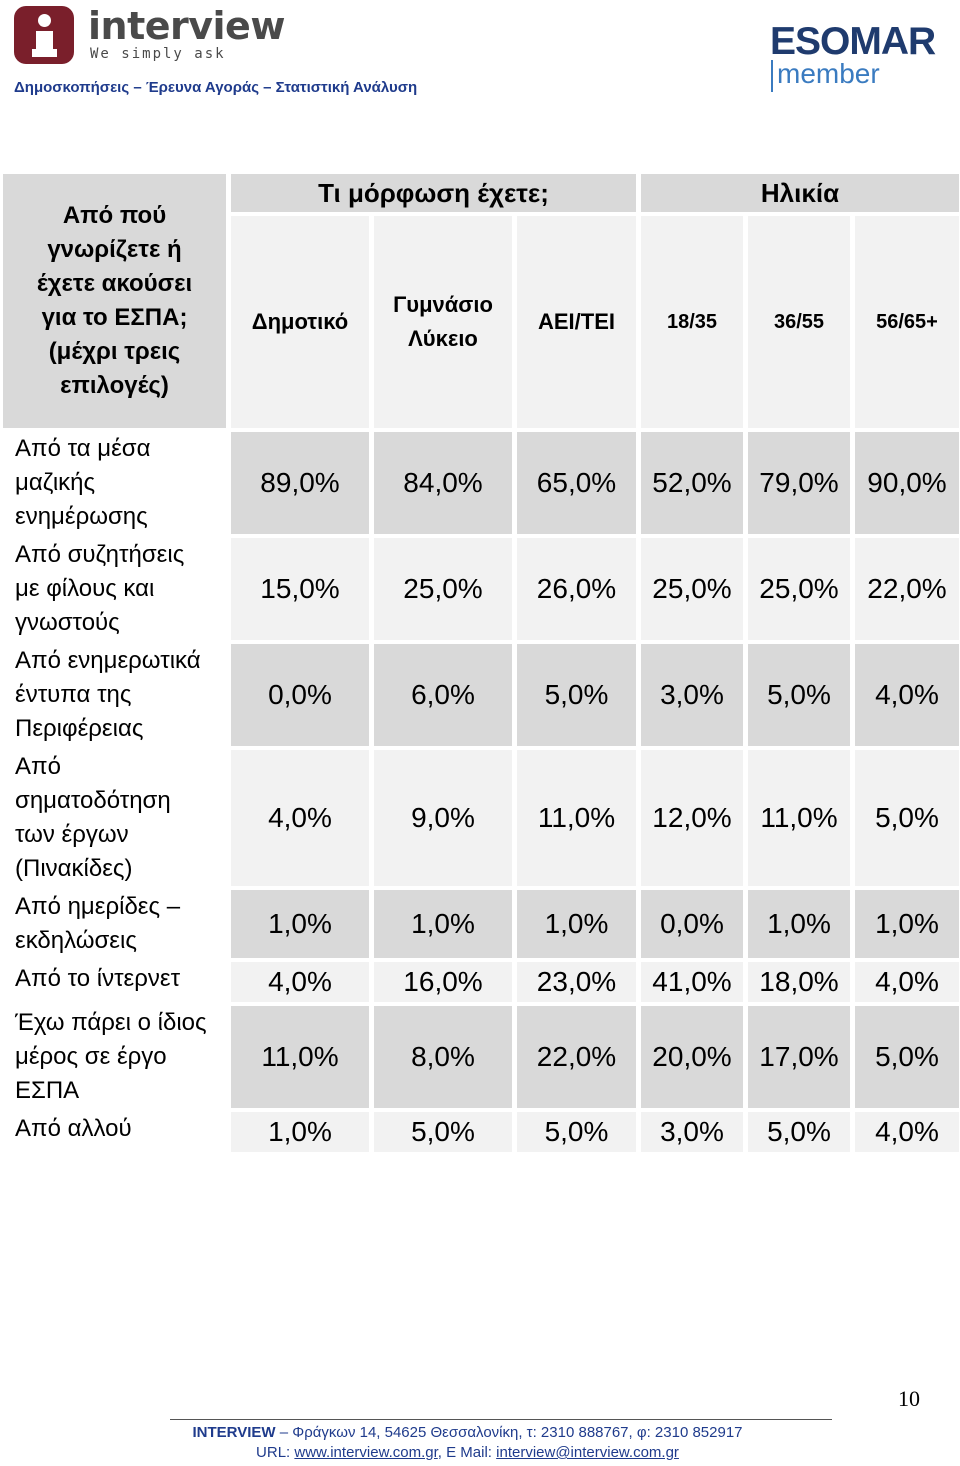  Describe the element at coordinates (443, 1057) in the screenshot. I see `value-cell: 8,0%` at that location.